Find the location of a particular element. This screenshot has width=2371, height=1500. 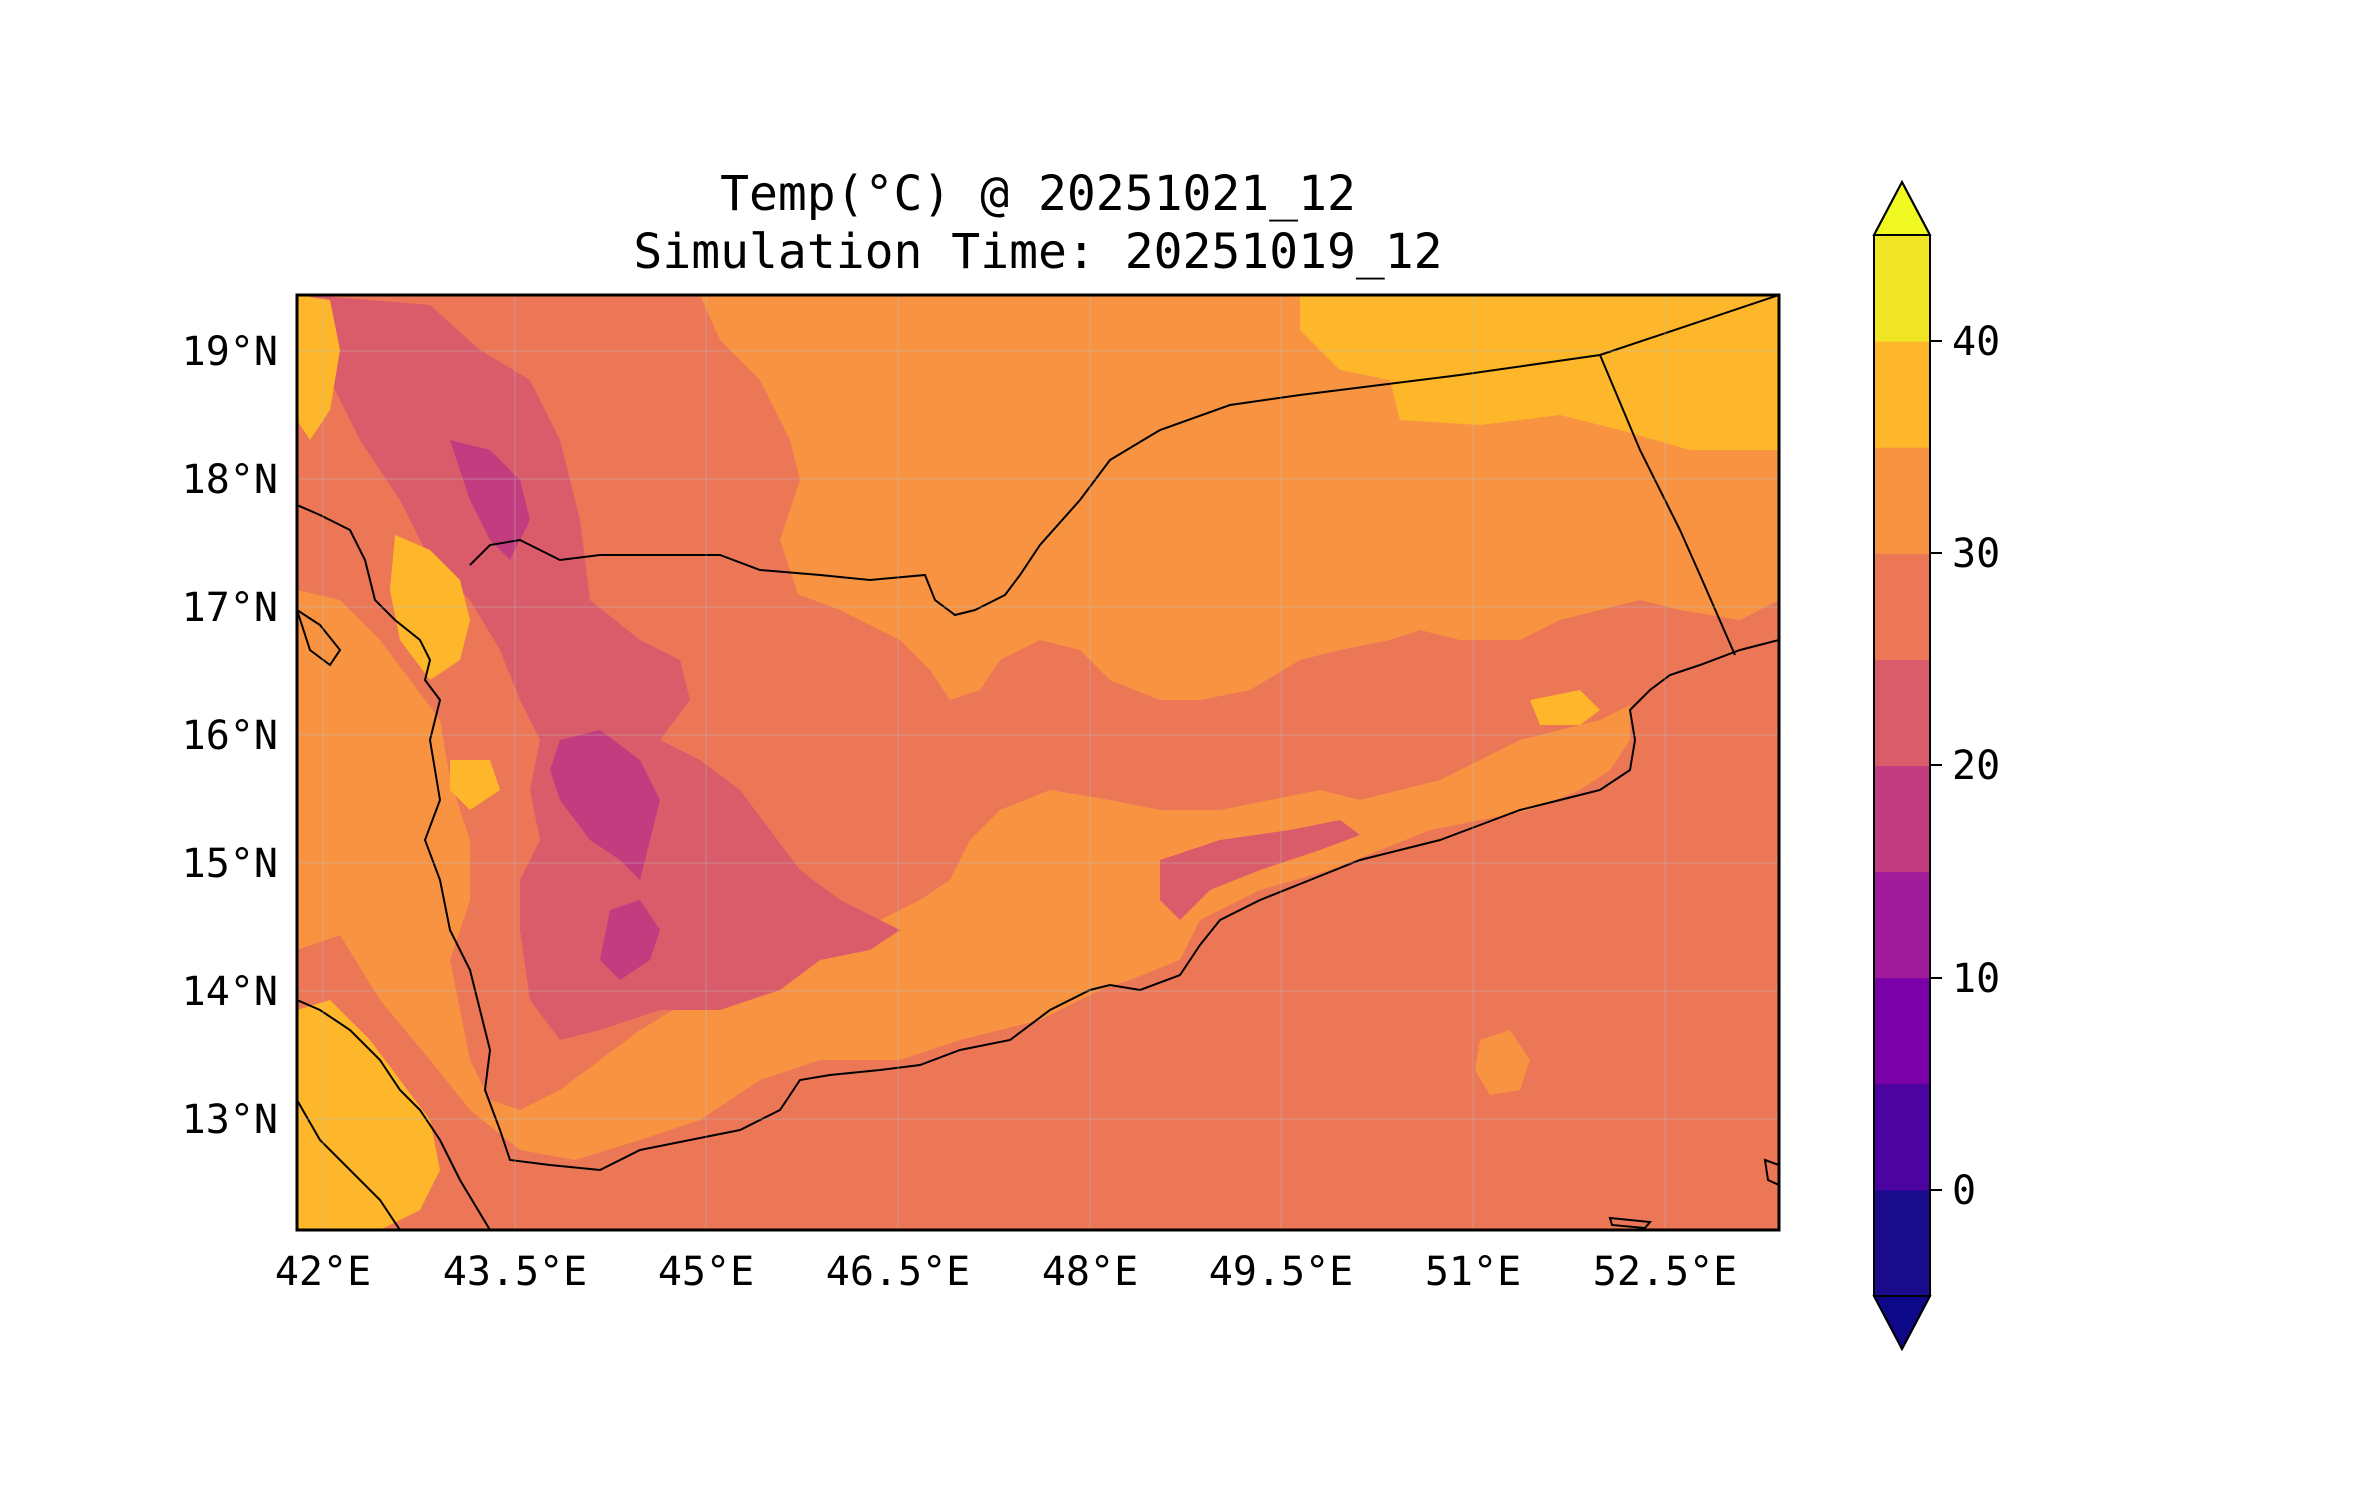

colorbar-under-triangle is located at coordinates (1902, 1323).